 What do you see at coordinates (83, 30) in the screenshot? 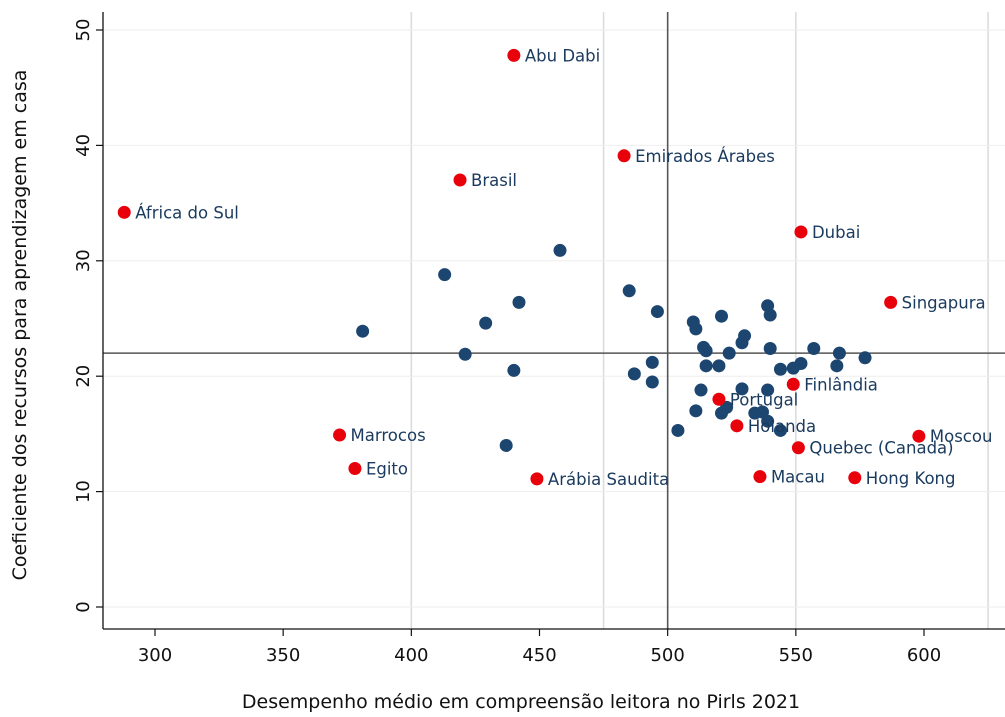
I see `y-tick-label: 50` at bounding box center [83, 30].